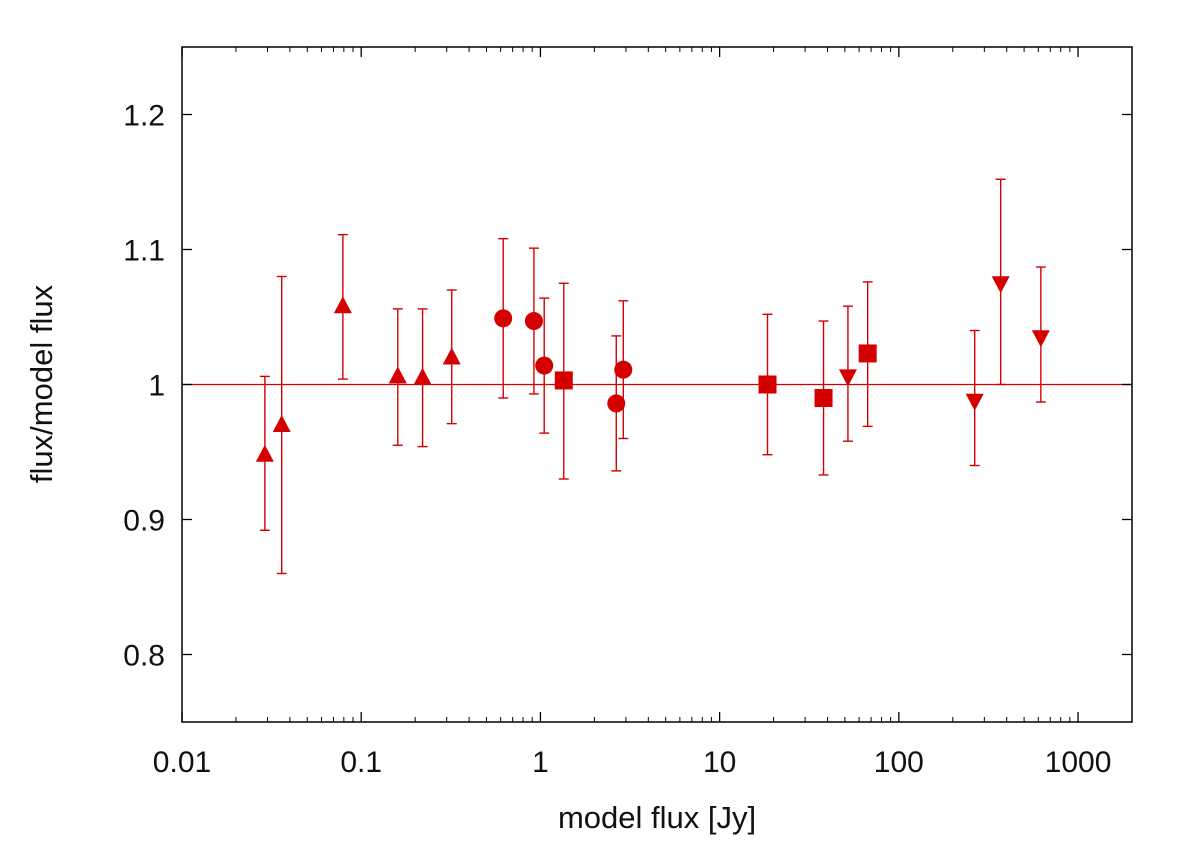 This screenshot has width=1200, height=841. Describe the element at coordinates (563, 354) in the screenshot. I see `series-circle` at that location.